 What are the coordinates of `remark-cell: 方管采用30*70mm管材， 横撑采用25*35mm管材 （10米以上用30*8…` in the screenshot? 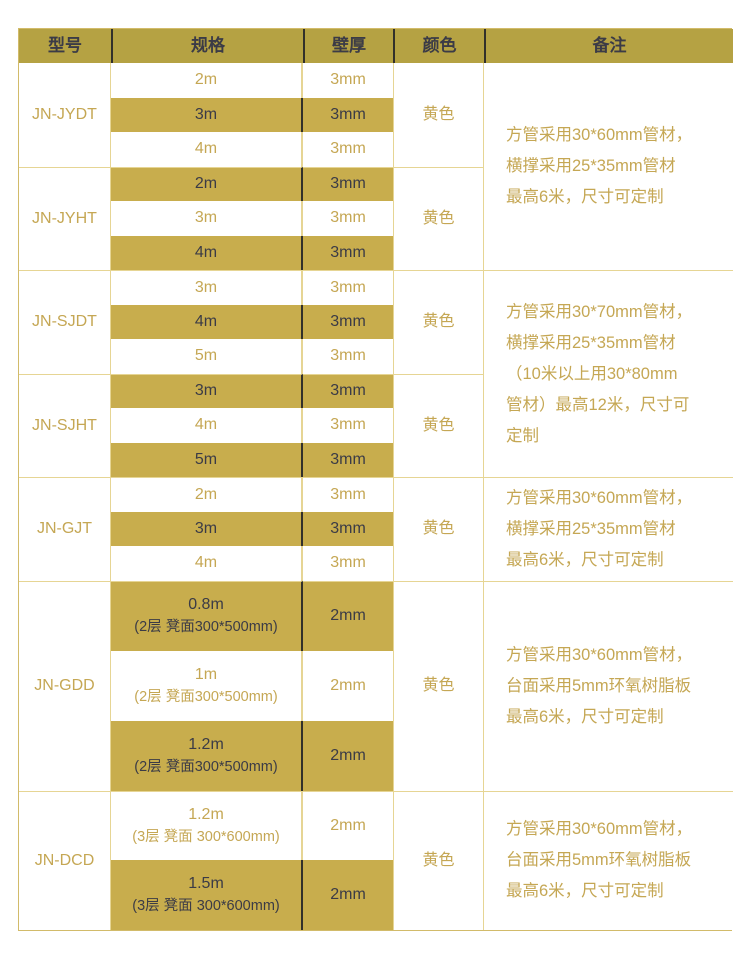 It's located at (608, 373).